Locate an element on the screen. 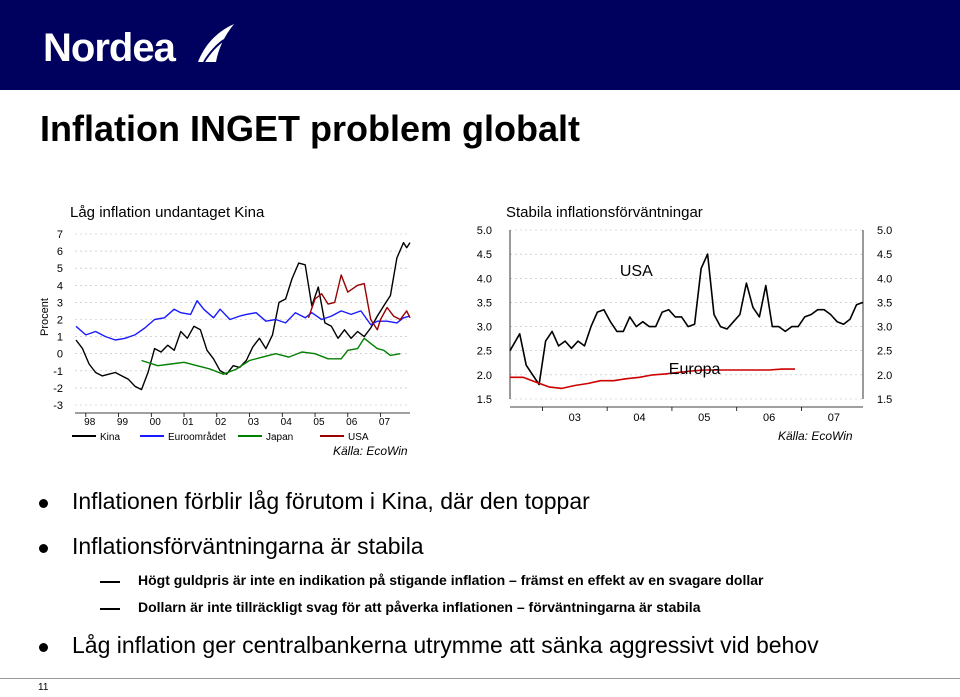  series-line-euroområdet is located at coordinates (243, 320).